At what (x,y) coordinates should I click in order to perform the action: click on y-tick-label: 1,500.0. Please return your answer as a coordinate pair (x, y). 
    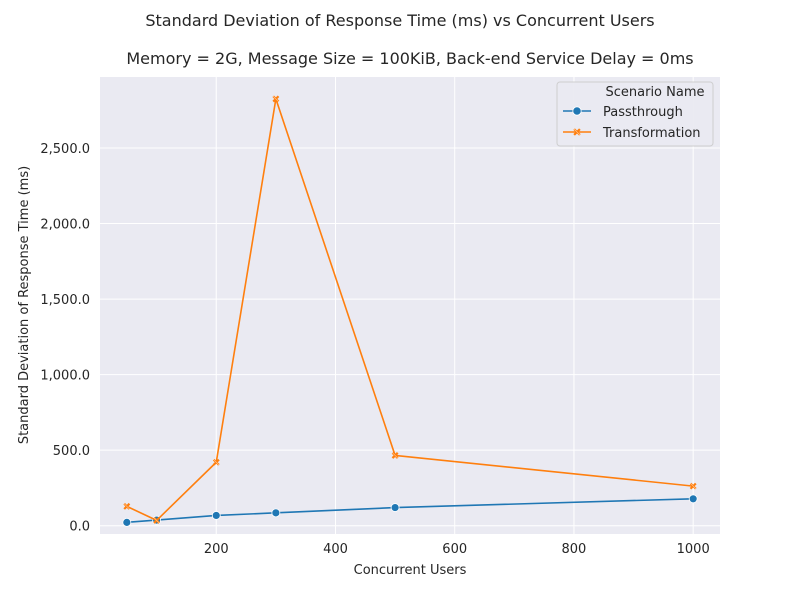
    Looking at the image, I should click on (65, 300).